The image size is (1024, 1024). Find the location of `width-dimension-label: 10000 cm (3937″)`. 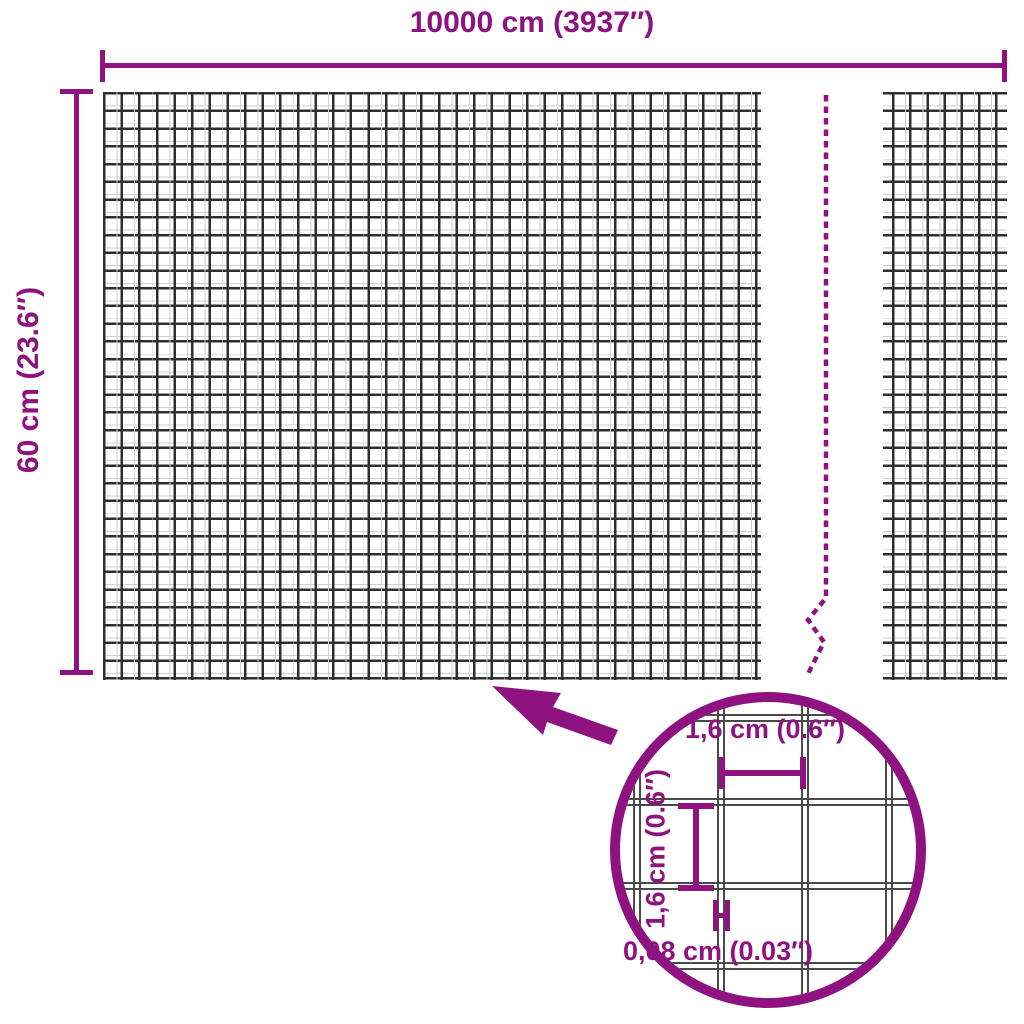

width-dimension-label: 10000 cm (3937″) is located at coordinates (532, 22).